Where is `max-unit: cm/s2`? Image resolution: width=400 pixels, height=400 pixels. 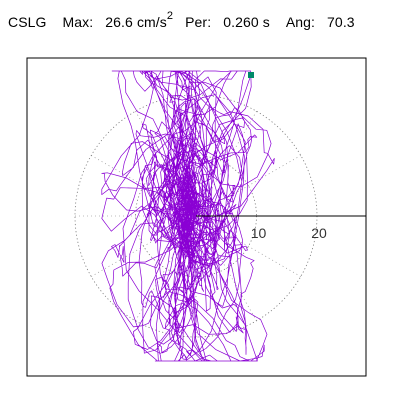 max-unit: cm/s2 is located at coordinates (154, 20).